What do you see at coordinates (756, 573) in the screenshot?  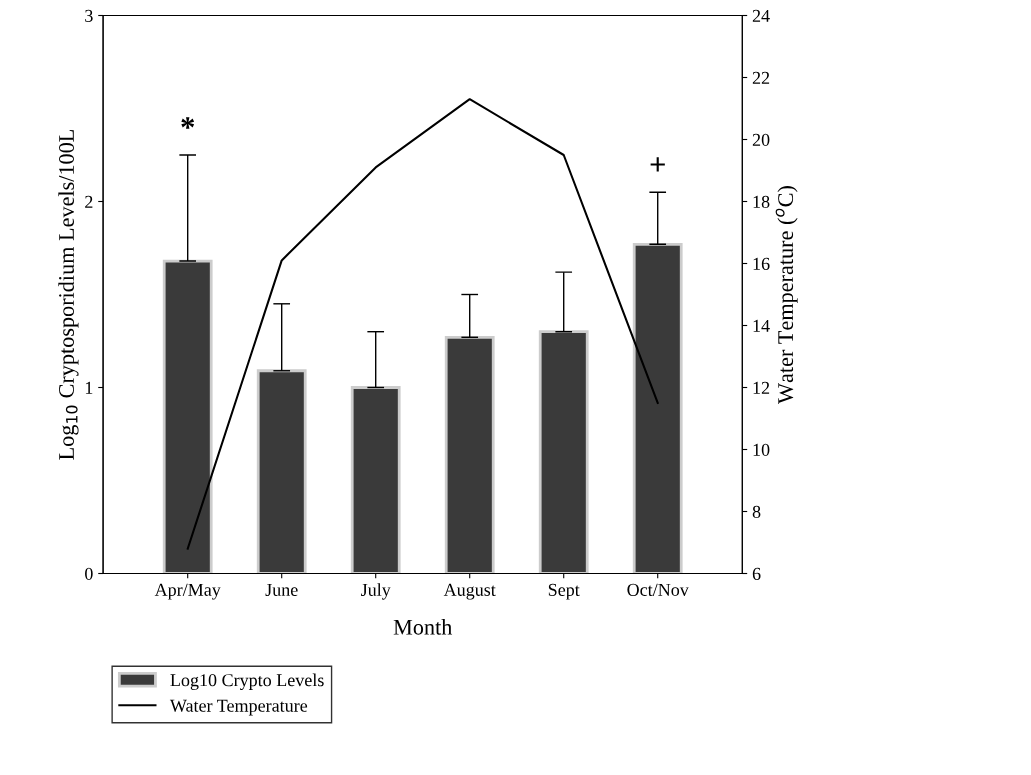 I see `y2-tick-label: 6` at bounding box center [756, 573].